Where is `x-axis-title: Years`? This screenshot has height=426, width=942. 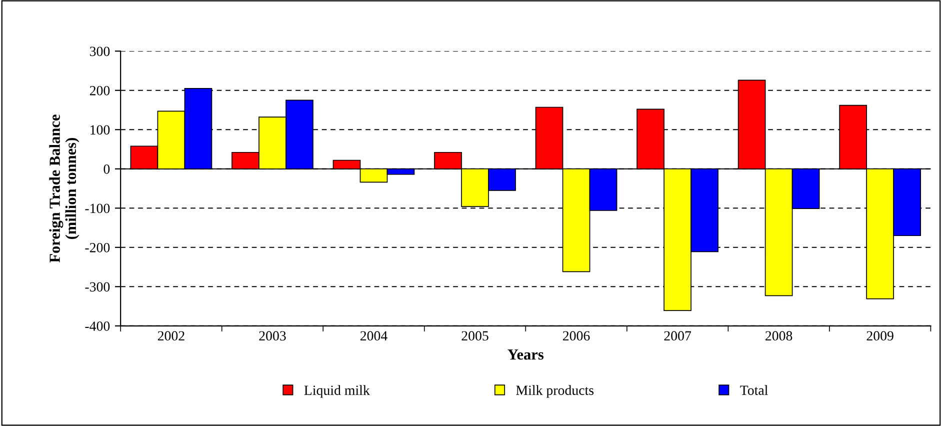 x-axis-title: Years is located at coordinates (526, 355).